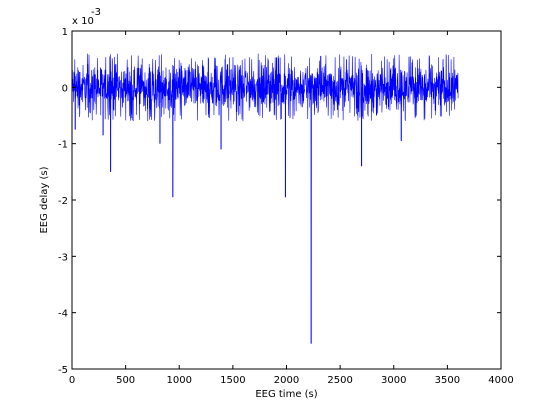  Describe the element at coordinates (286, 394) in the screenshot. I see `x-axis-label: EEG time (s)` at that location.